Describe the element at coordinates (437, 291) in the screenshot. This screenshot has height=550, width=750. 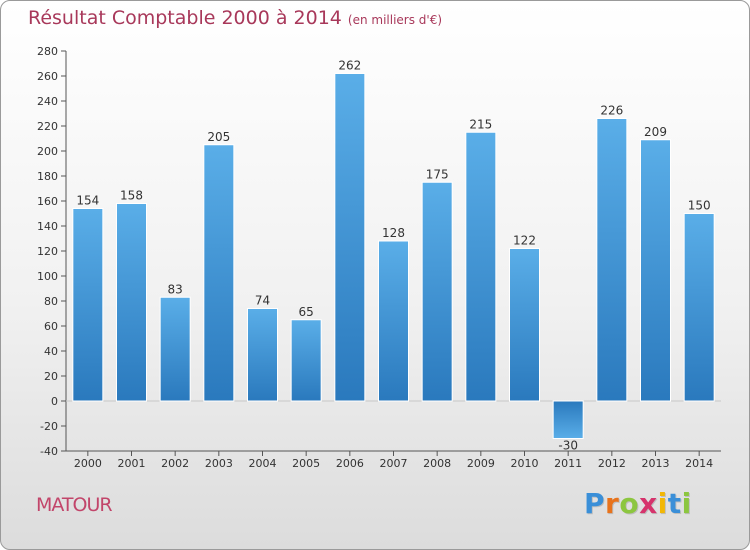
I see `bar-2008` at that location.